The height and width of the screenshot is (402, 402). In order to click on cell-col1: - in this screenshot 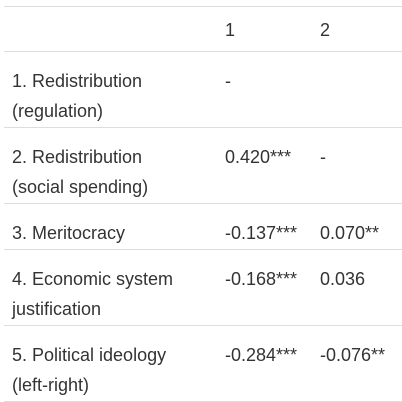, I will do `click(228, 81)`.